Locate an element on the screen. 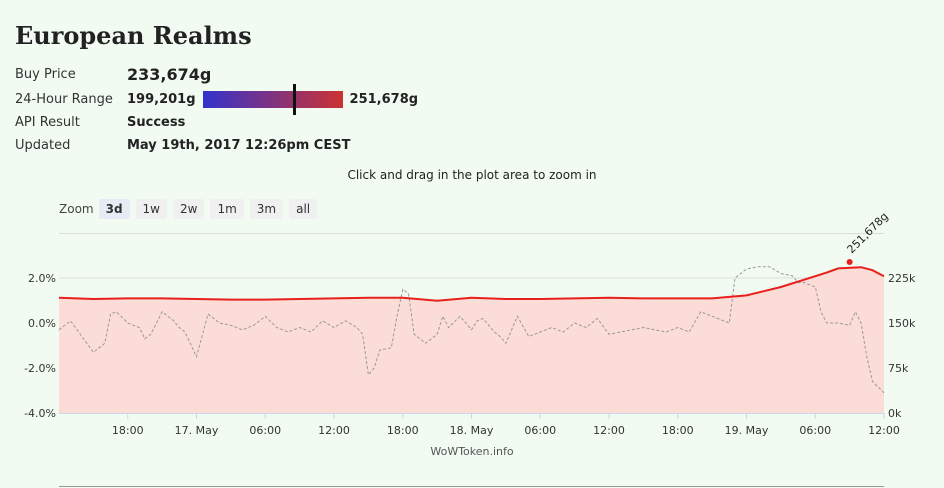 This screenshot has width=944, height=488. range-high-value: 251,678g is located at coordinates (384, 99).